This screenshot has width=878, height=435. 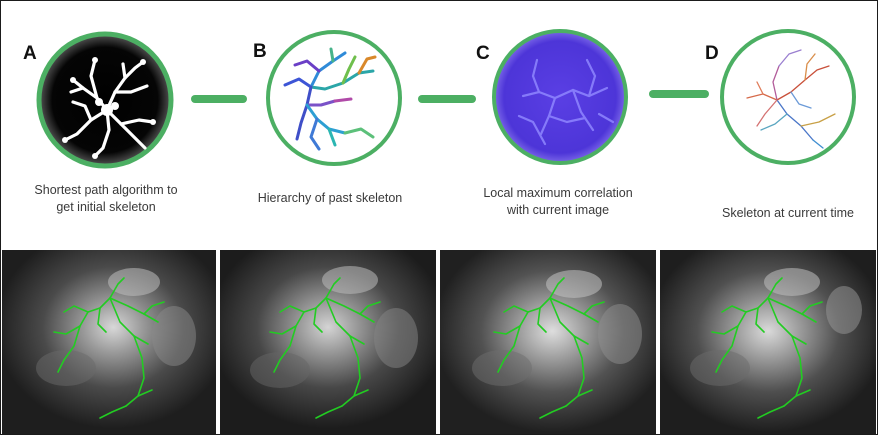 What do you see at coordinates (558, 193) in the screenshot?
I see `stage-c-caption-line-1: Local maximum correlation` at bounding box center [558, 193].